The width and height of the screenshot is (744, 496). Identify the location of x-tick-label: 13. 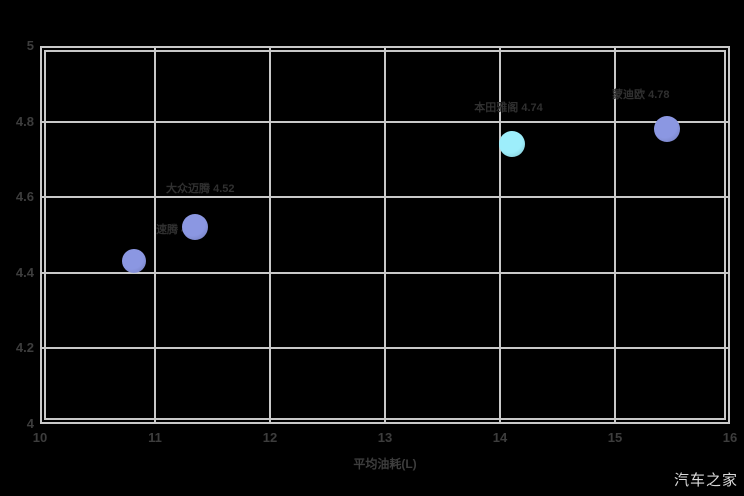
(385, 437).